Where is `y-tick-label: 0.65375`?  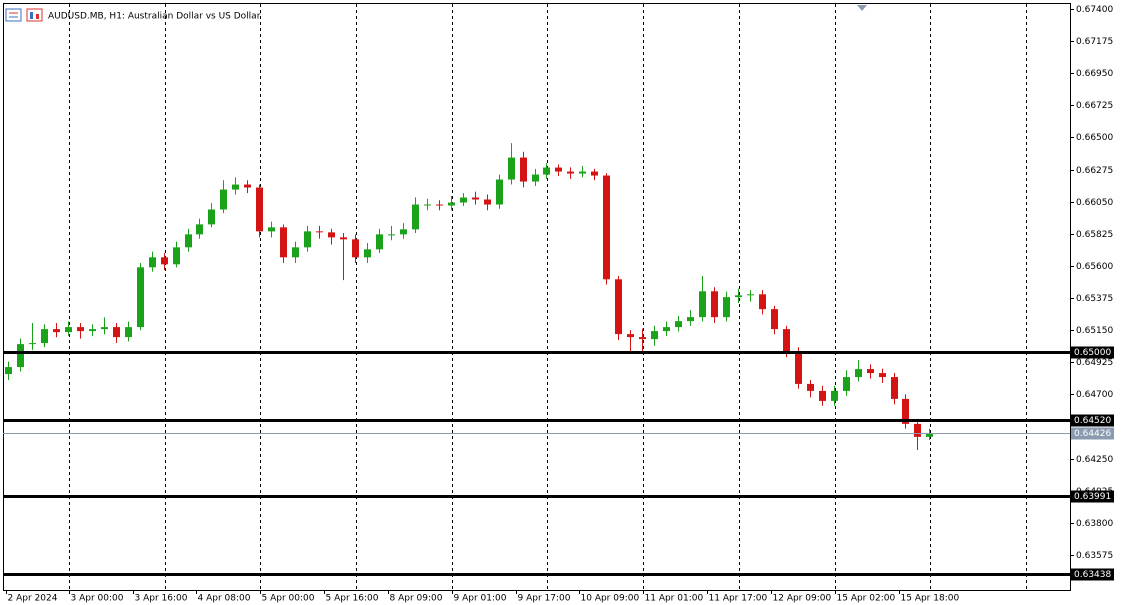
y-tick-label: 0.65375 is located at coordinates (1094, 299).